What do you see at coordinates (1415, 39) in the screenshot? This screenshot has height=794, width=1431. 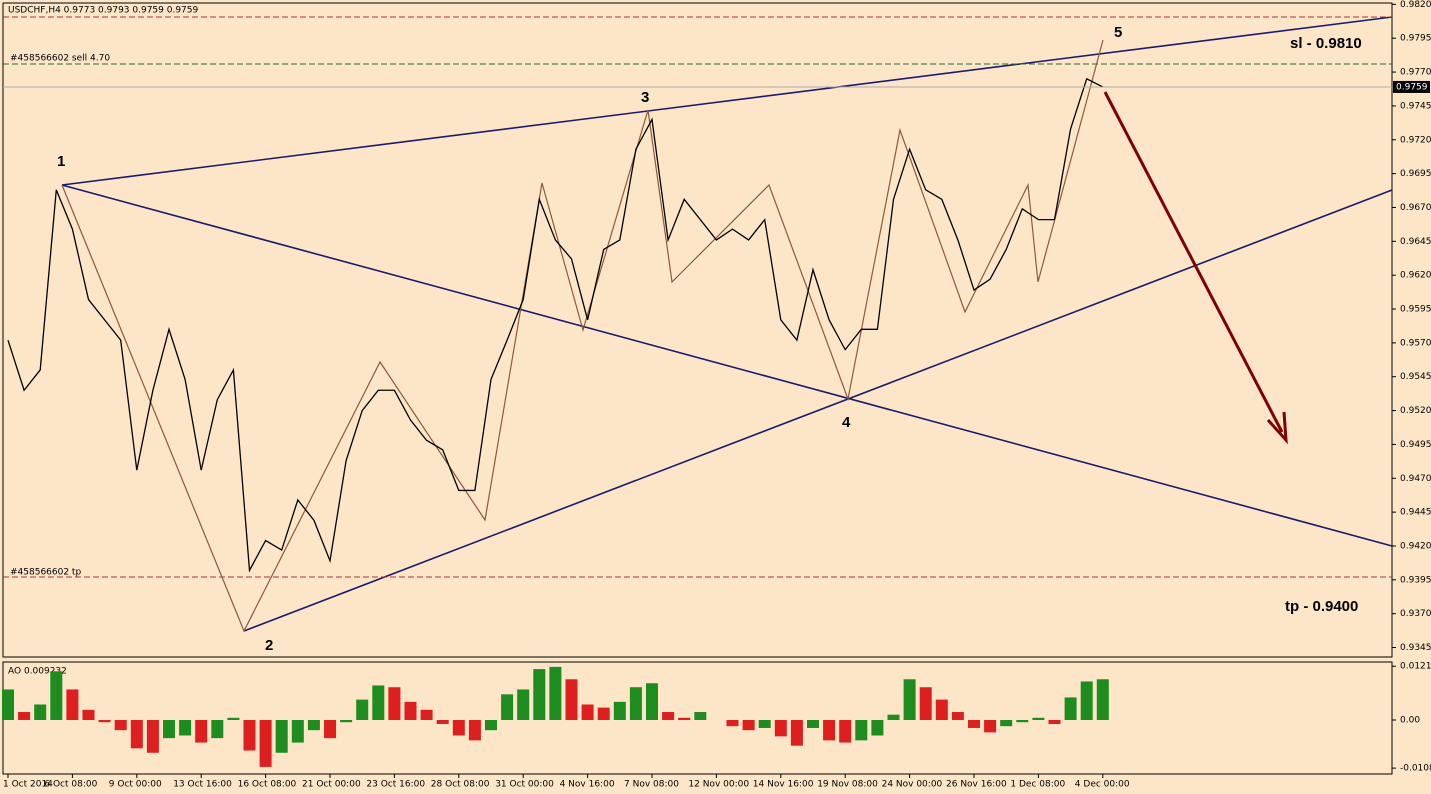 I see `y-tick-label: 0.9795` at bounding box center [1415, 39].